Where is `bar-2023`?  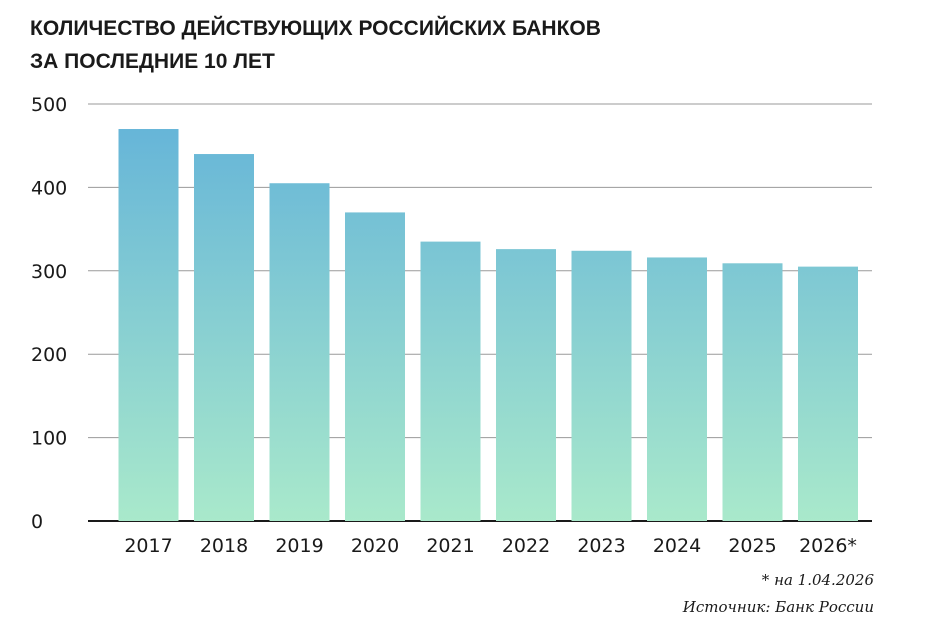 bar-2023 is located at coordinates (601, 385).